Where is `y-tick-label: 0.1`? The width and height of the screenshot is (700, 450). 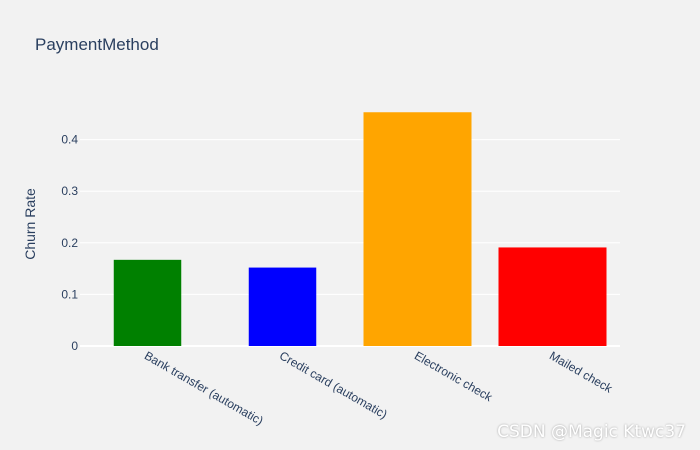
y-tick-label: 0.1 is located at coordinates (69, 294).